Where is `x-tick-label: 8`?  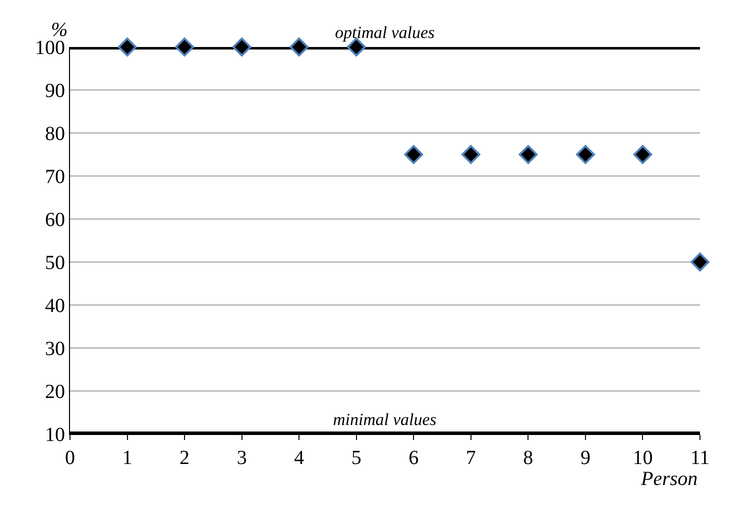 x-tick-label: 8 is located at coordinates (528, 458).